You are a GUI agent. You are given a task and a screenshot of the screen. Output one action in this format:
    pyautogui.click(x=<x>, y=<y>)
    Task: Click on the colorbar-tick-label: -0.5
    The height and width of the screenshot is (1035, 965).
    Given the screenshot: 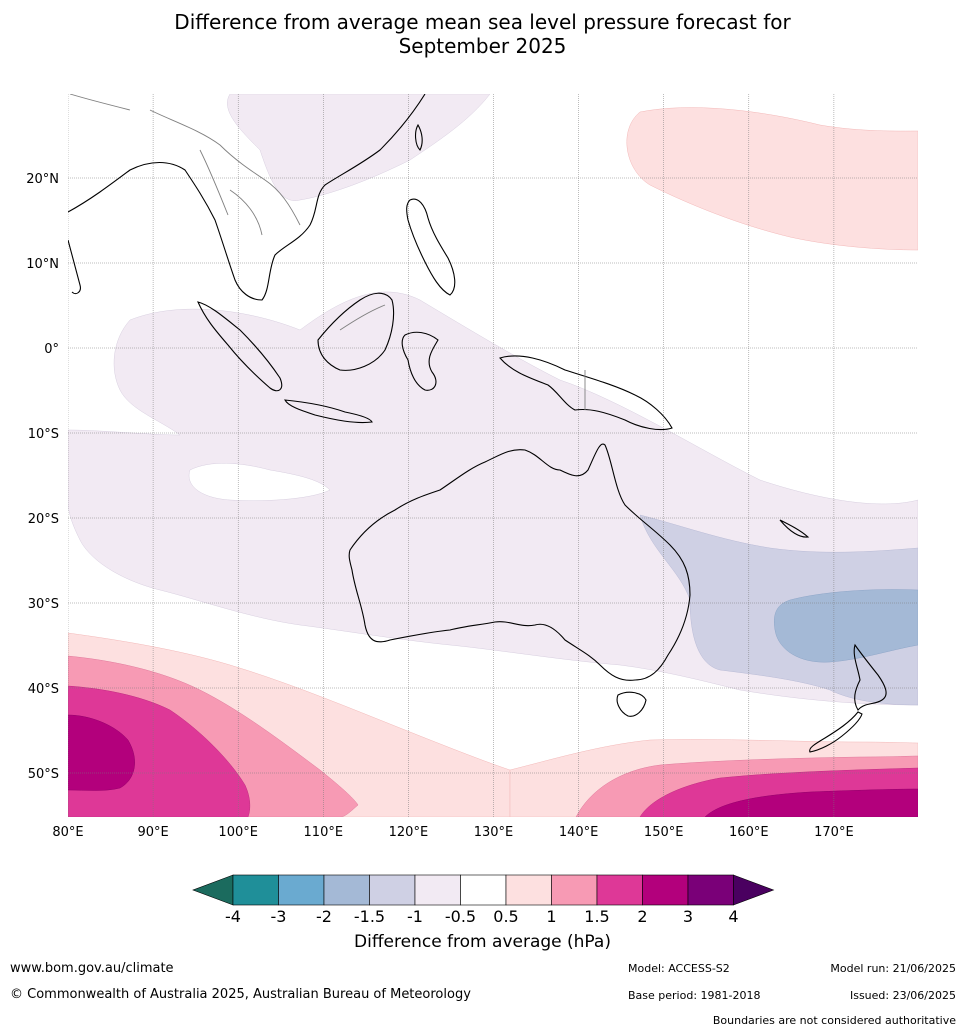 What is the action you would take?
    pyautogui.click(x=460, y=916)
    